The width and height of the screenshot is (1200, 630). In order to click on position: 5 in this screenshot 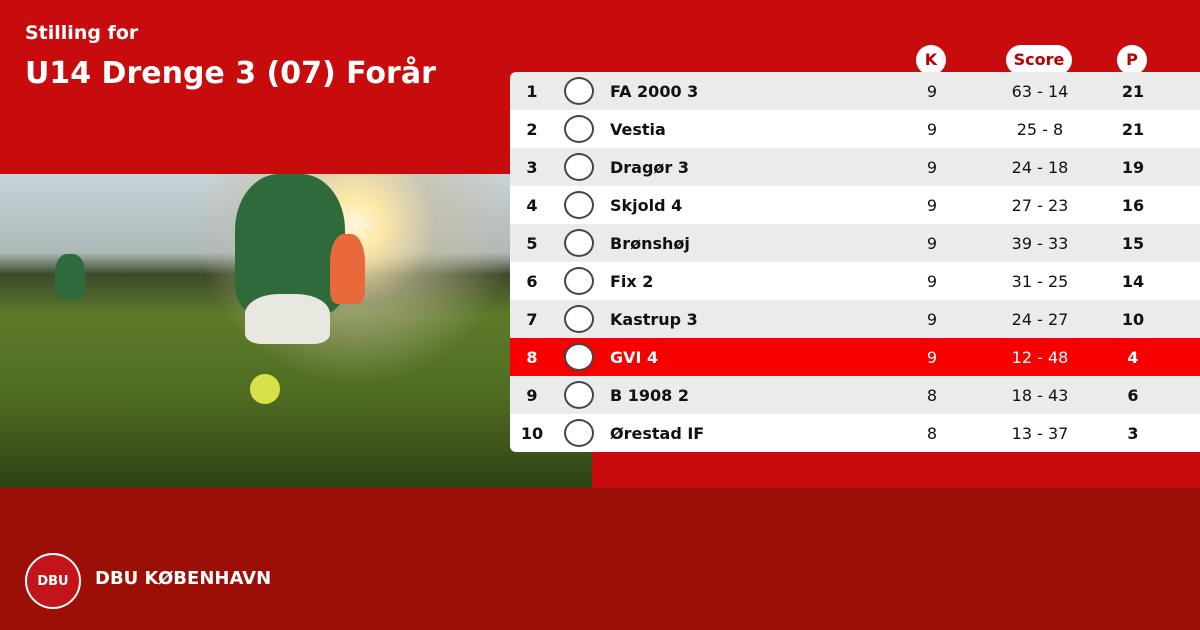, I will do `click(532, 243)`.